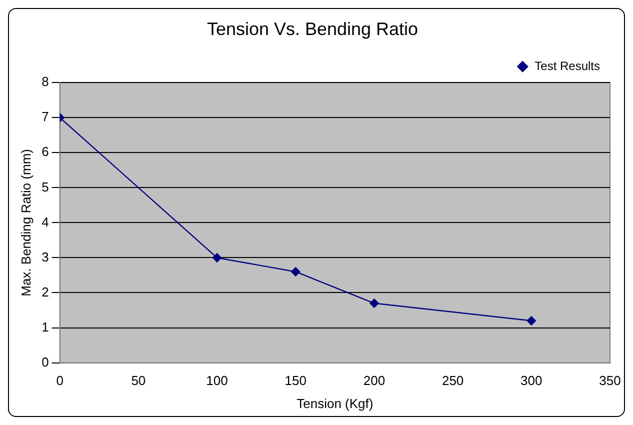  Describe the element at coordinates (45, 222) in the screenshot. I see `y-tick-label: 4` at that location.